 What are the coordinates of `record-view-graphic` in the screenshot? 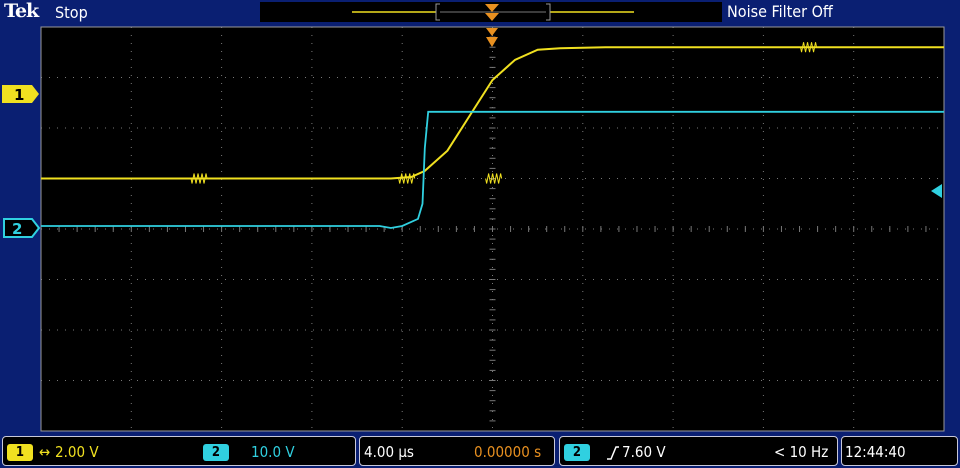 It's located at (493, 12).